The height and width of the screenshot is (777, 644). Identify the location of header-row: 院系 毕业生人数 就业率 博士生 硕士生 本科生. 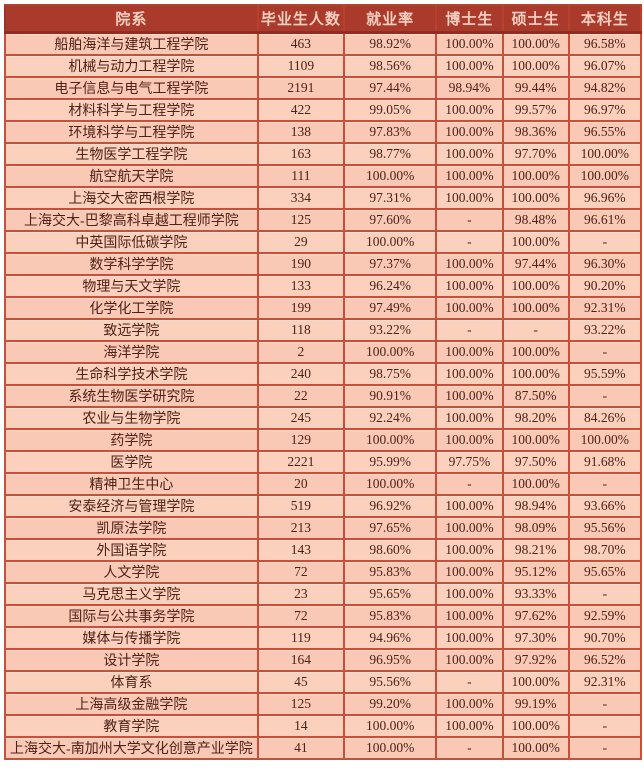
(323, 19).